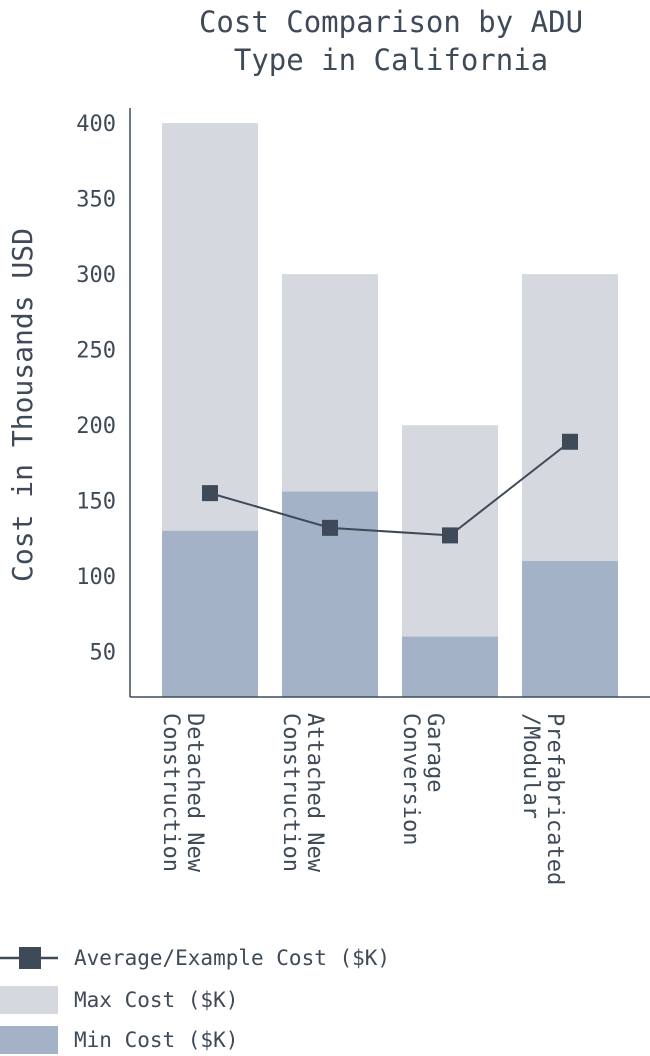  I want to click on average-cost-line, so click(390, 488).